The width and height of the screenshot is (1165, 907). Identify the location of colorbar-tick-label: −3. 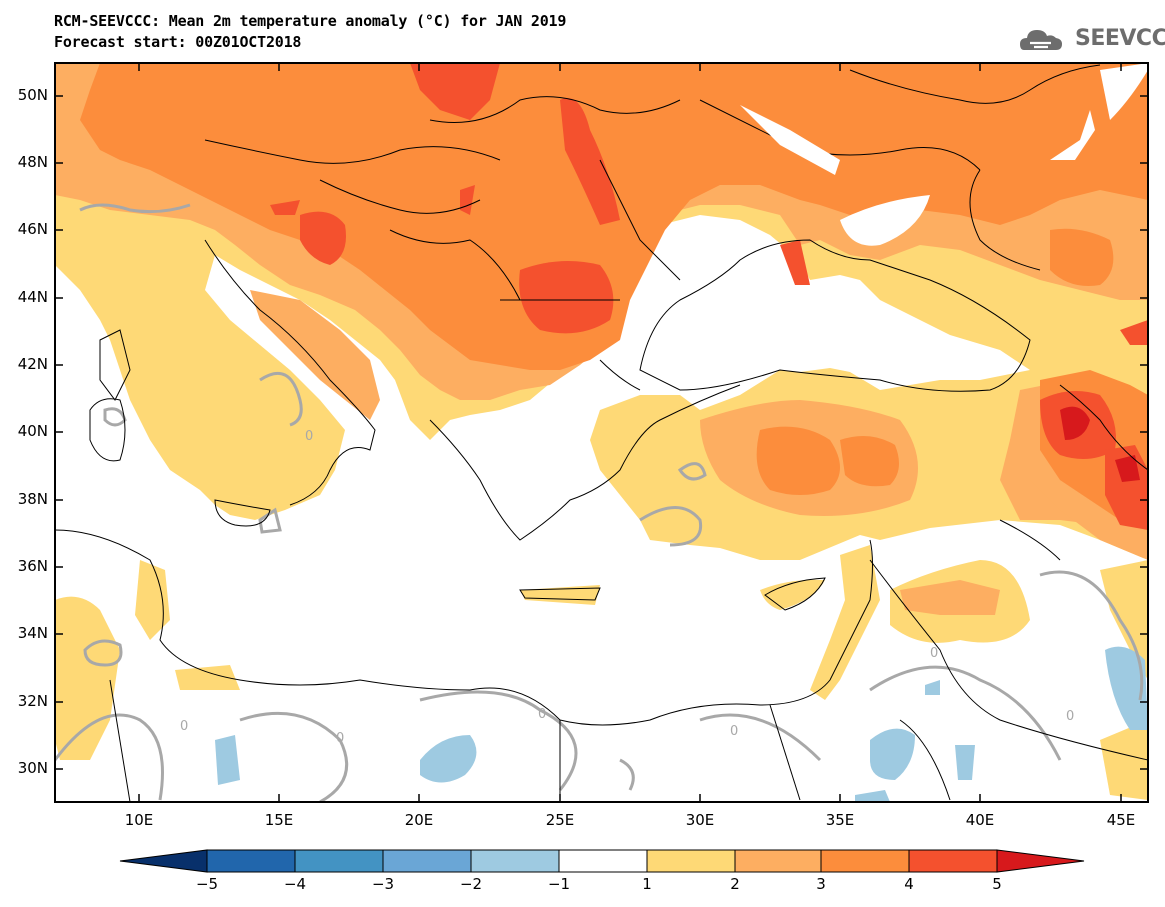
(383, 884).